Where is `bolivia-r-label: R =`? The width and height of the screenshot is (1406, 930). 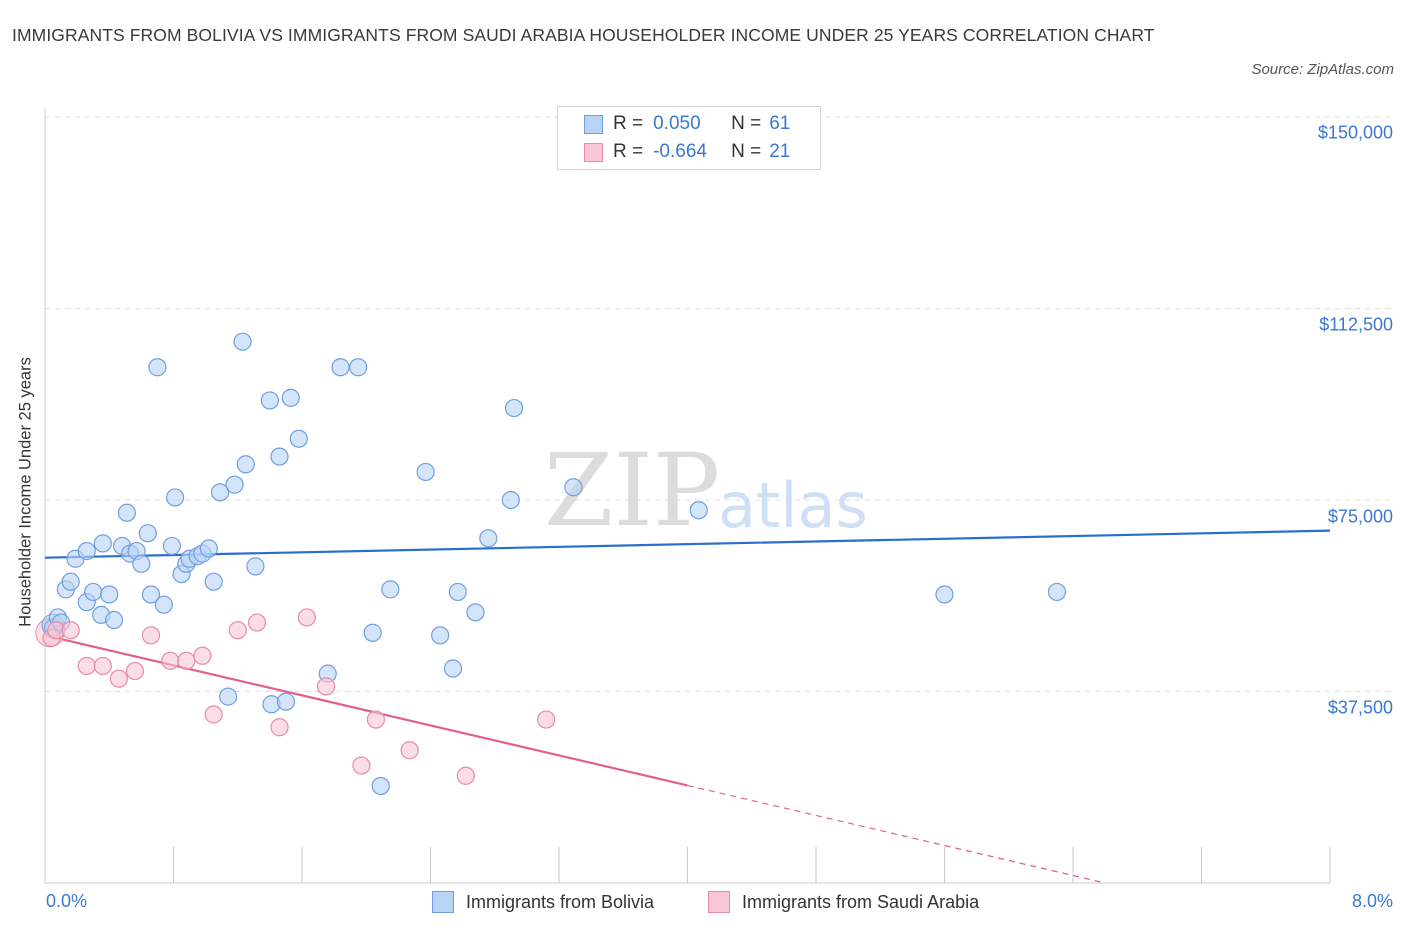 bolivia-r-label: R = is located at coordinates (628, 123).